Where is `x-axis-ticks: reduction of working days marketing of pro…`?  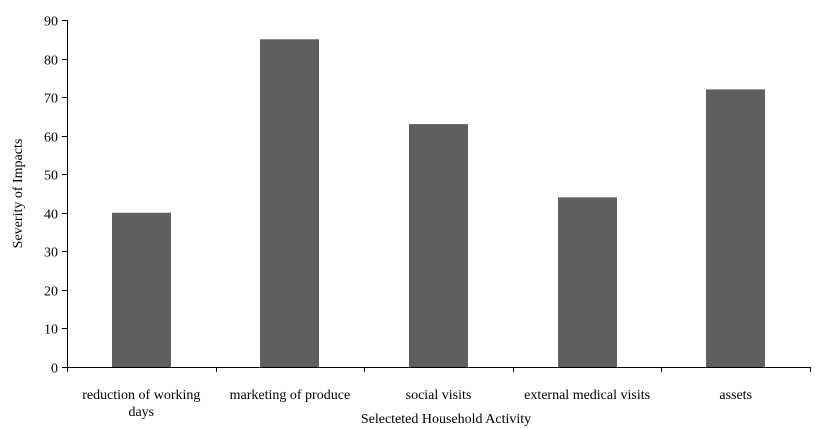
x-axis-ticks: reduction of working days marketing of pro… is located at coordinates (439, 393).